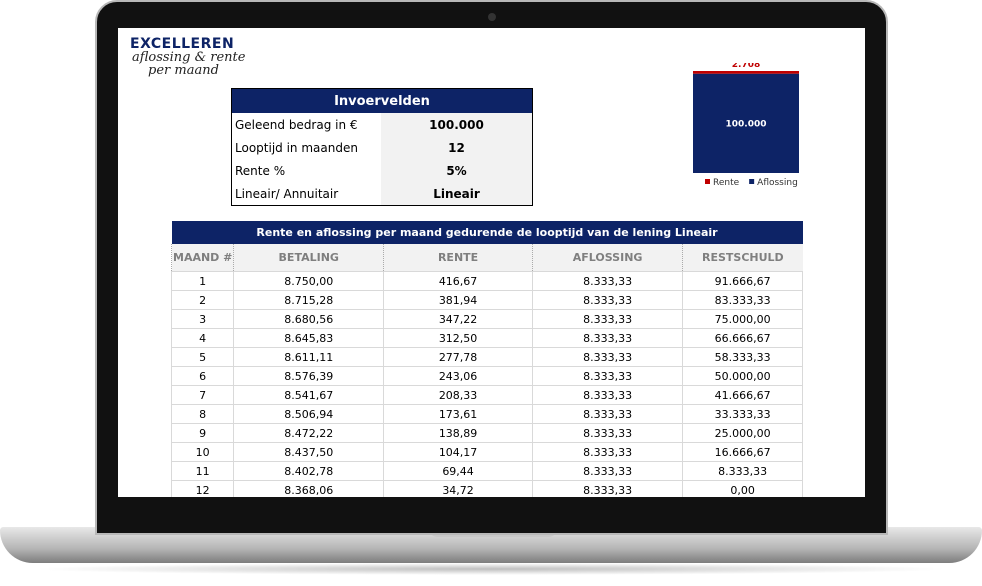 This screenshot has height=586, width=982. Describe the element at coordinates (458, 376) in the screenshot. I see `table-cell: 243,06` at that location.